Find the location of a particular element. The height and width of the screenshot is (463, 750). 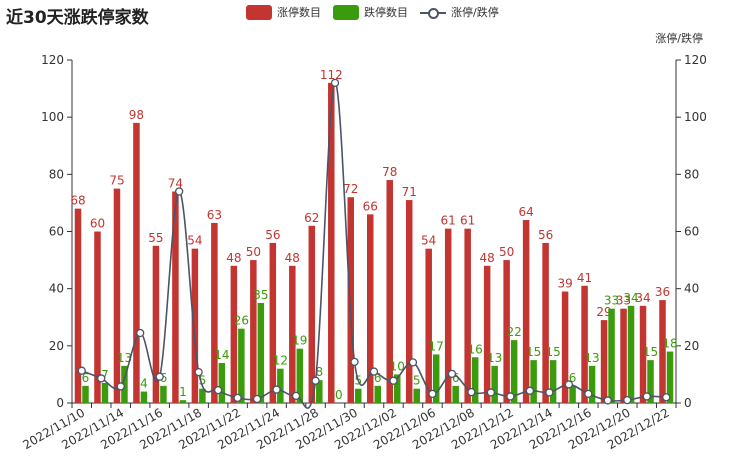

legend-swatch-limit-up is located at coordinates (259, 12).